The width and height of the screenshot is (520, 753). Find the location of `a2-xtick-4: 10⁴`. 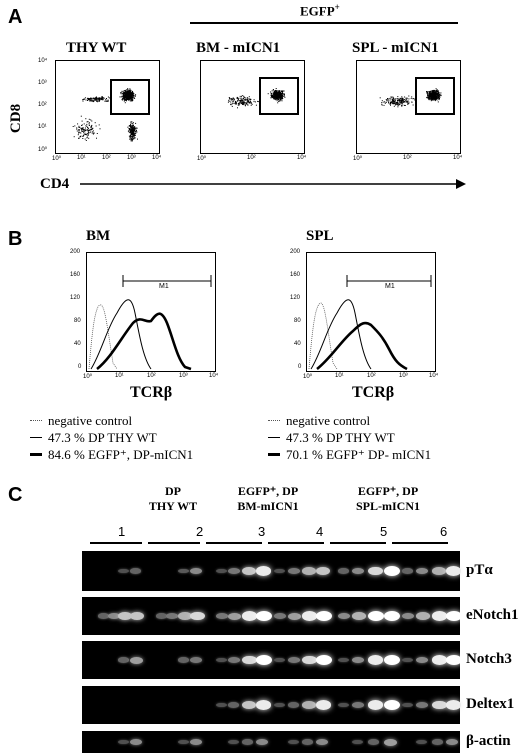

a2-xtick-4: 10⁴ is located at coordinates (302, 158).